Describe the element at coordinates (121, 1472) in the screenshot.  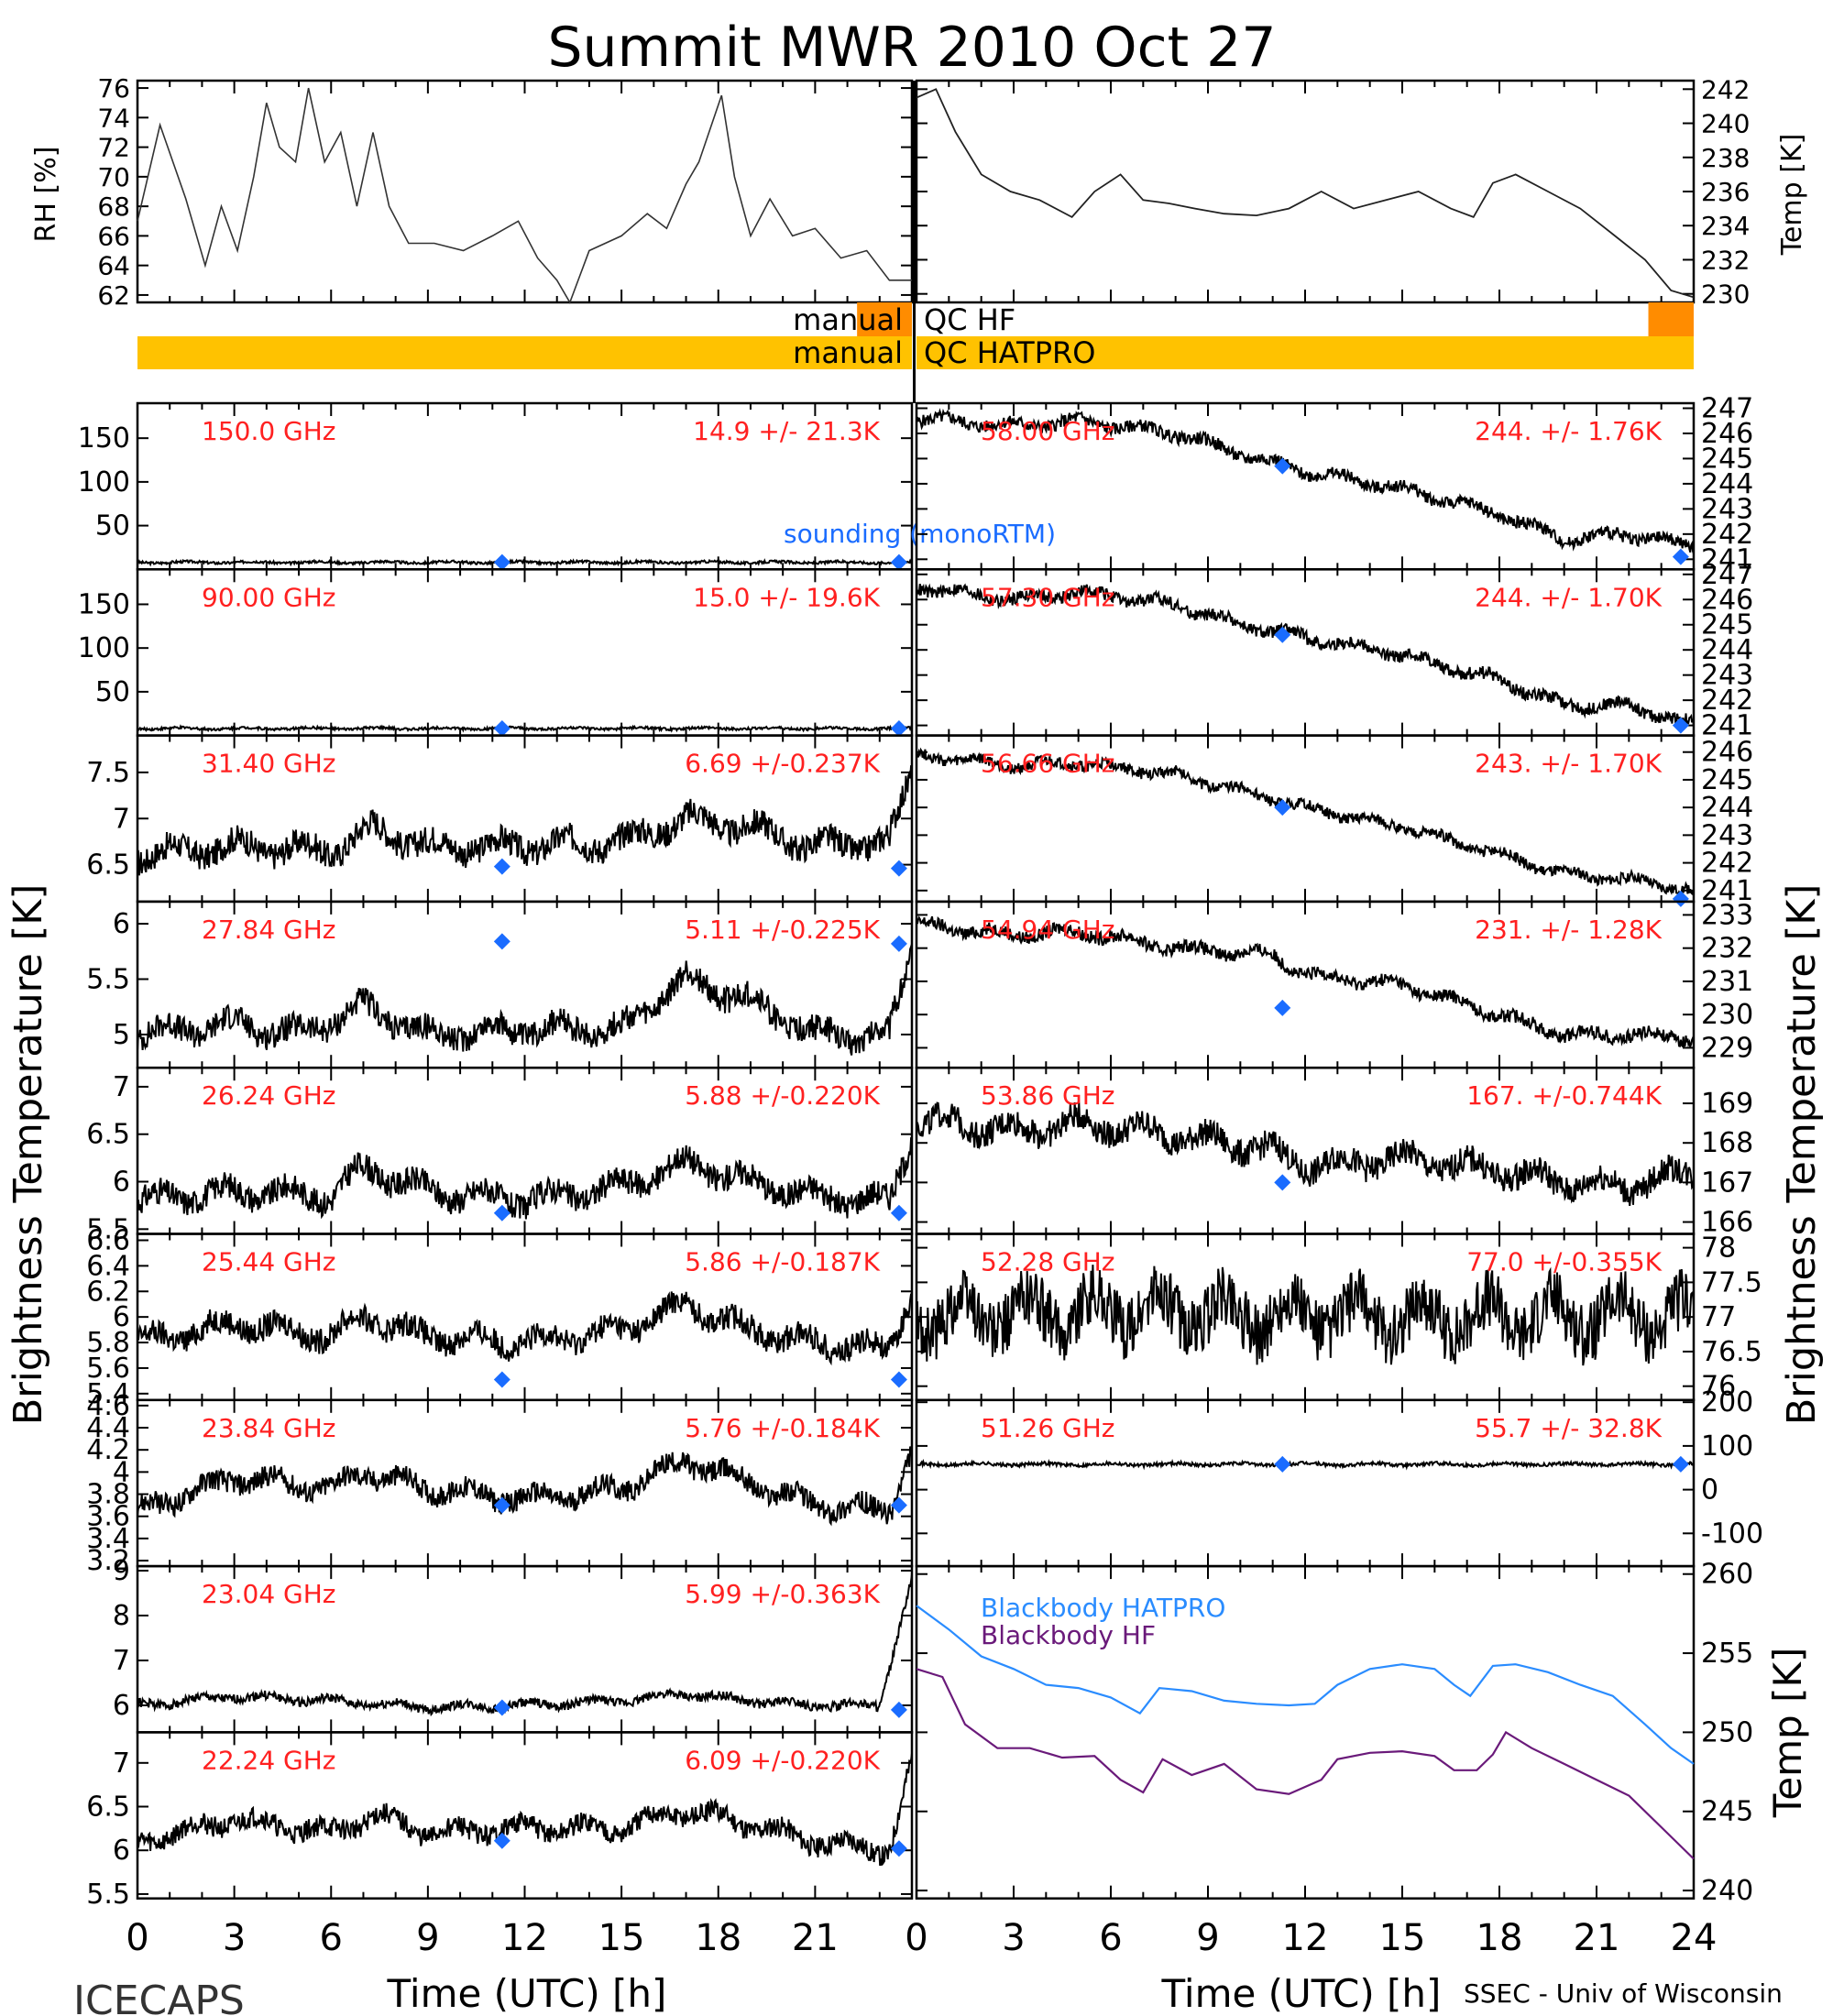
I see `y-tick-label: 4` at that location.